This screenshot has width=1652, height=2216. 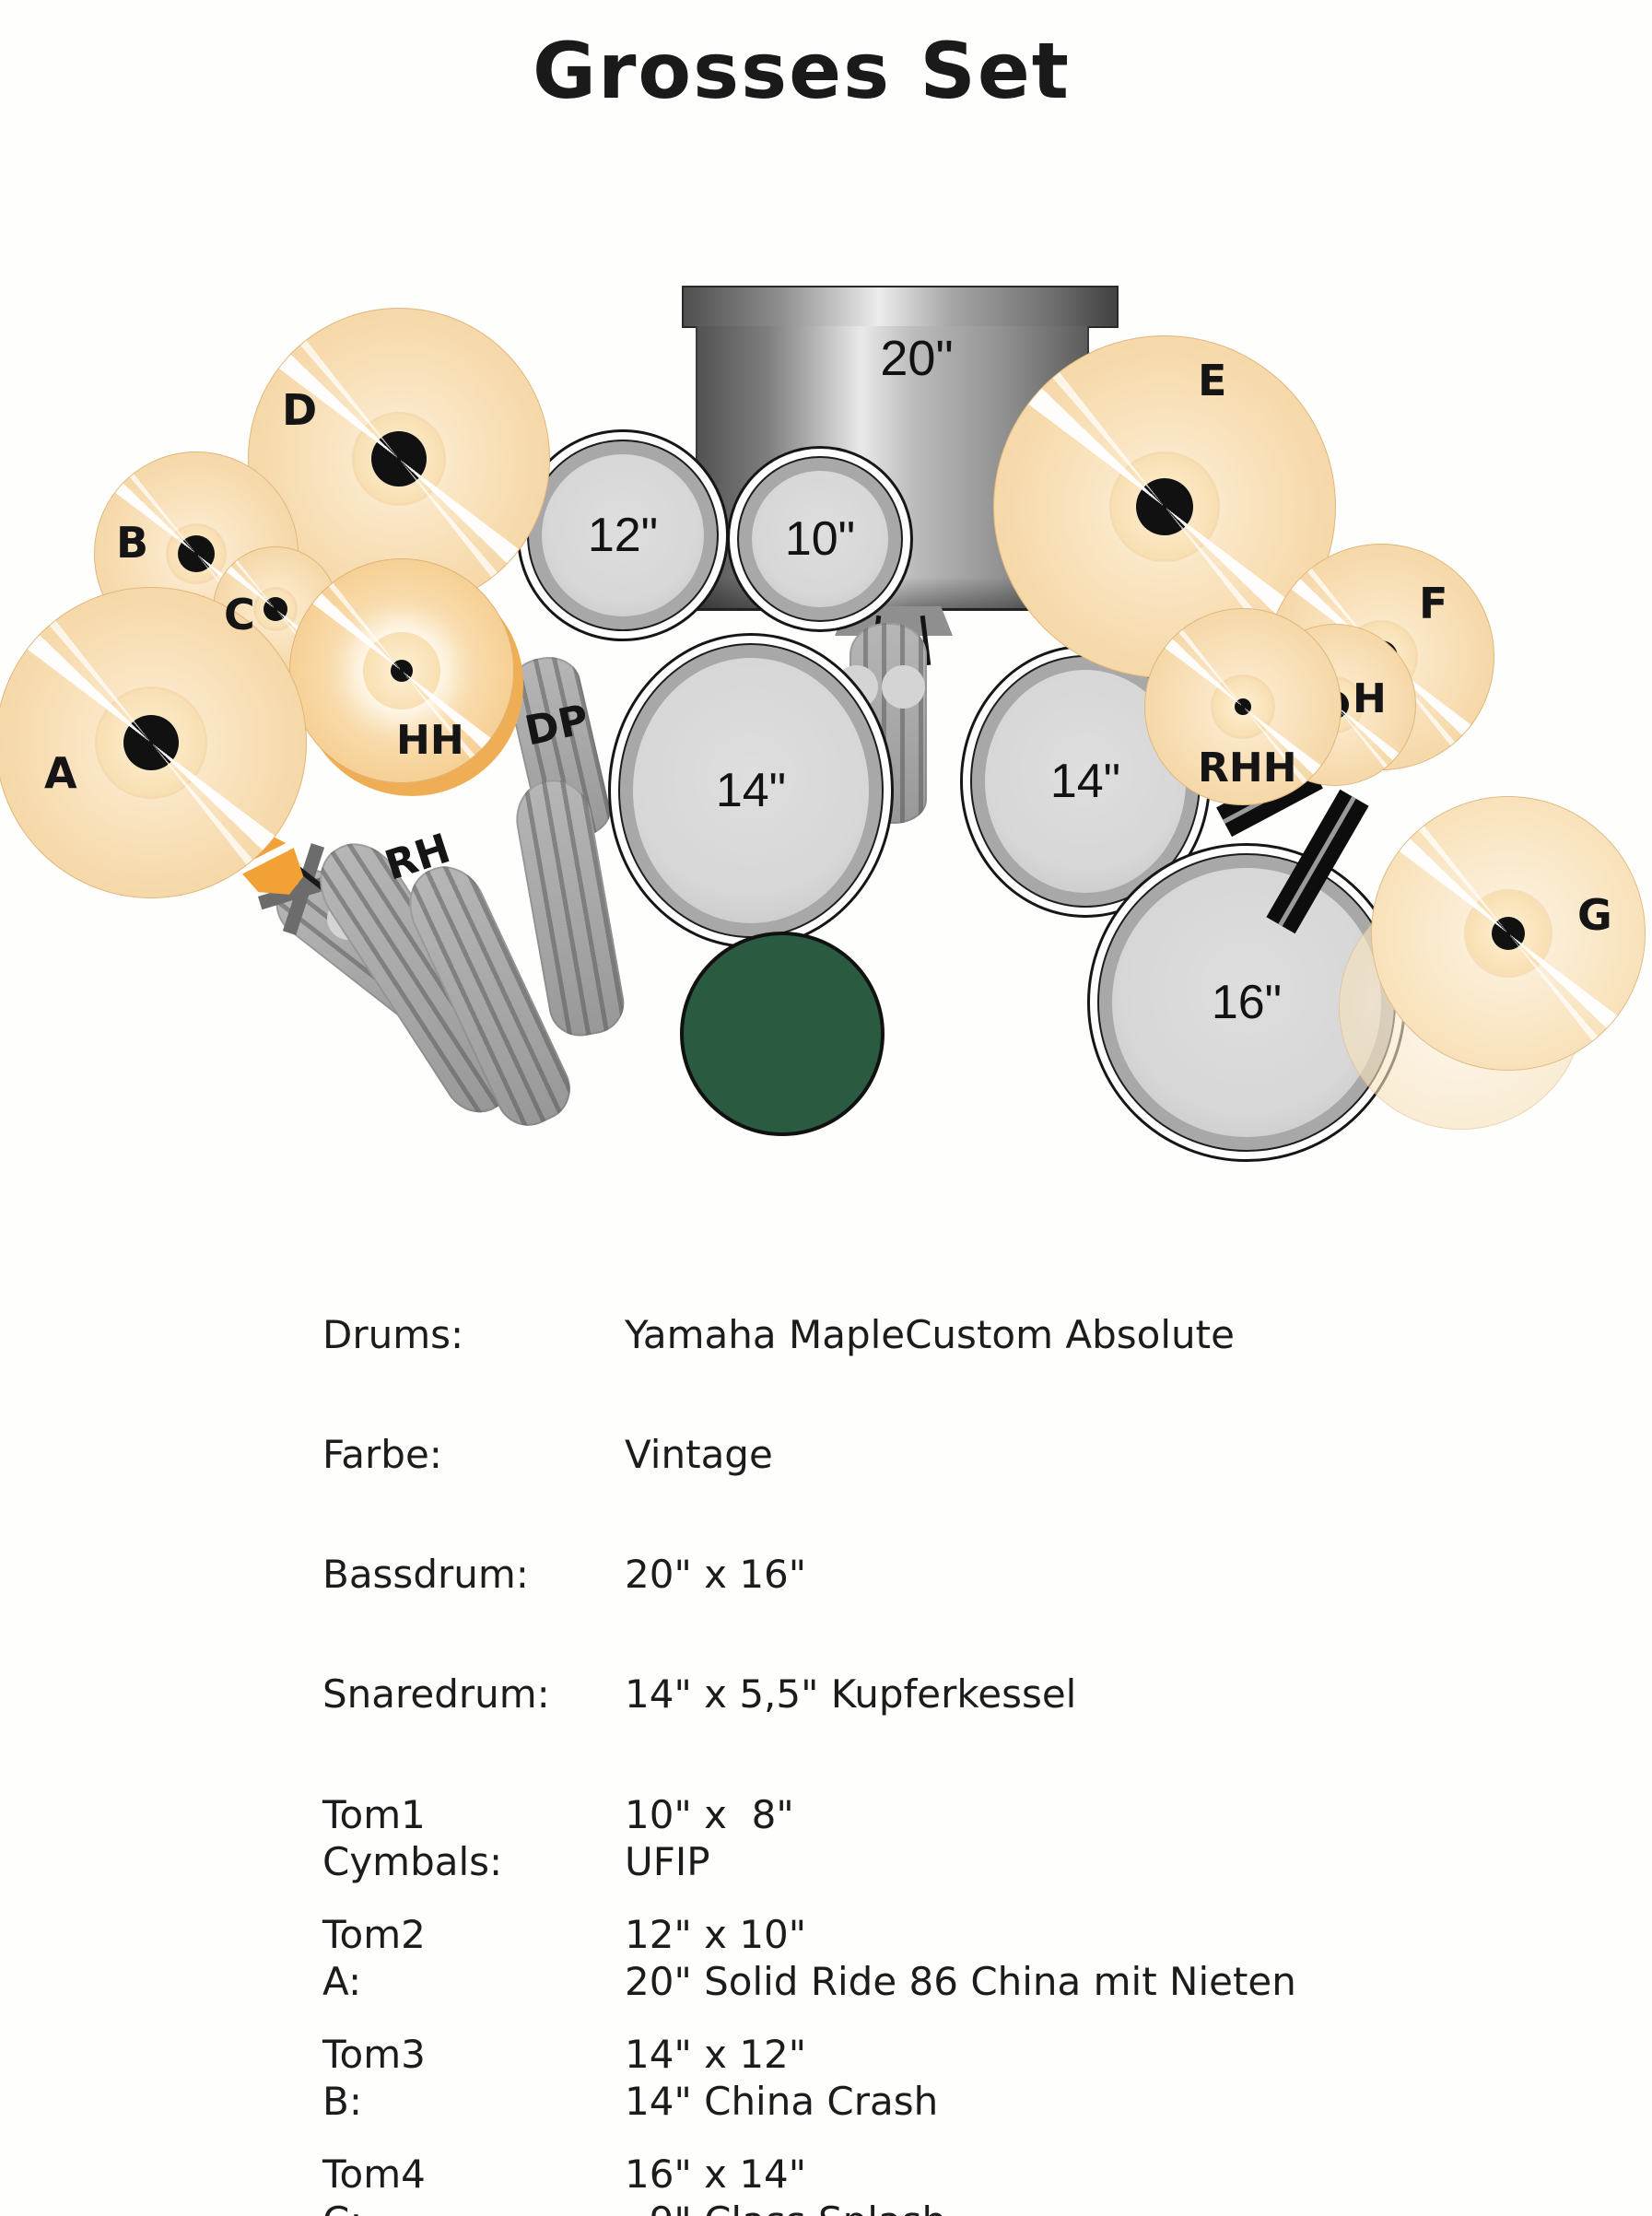 What do you see at coordinates (558, 1814) in the screenshot?
I see `spec-row: Tom1 10" x 8"` at bounding box center [558, 1814].